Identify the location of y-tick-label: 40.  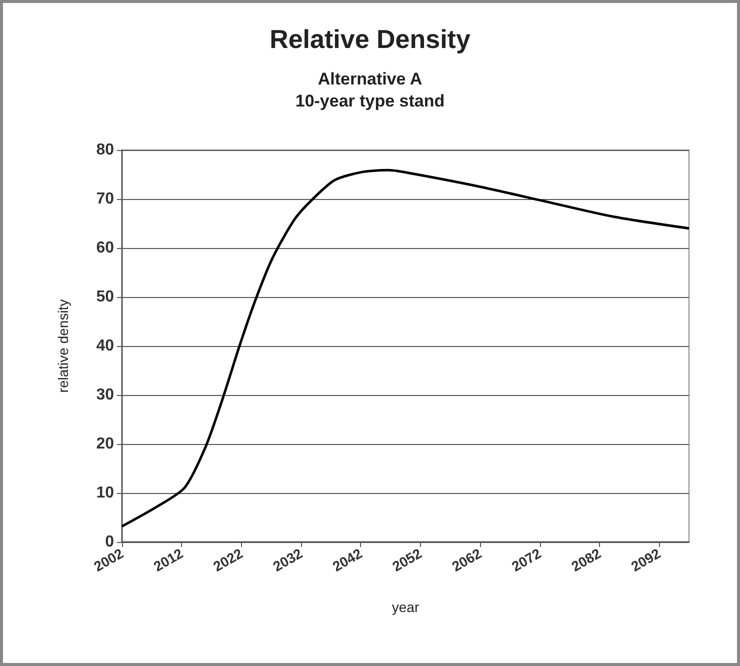
(105, 346).